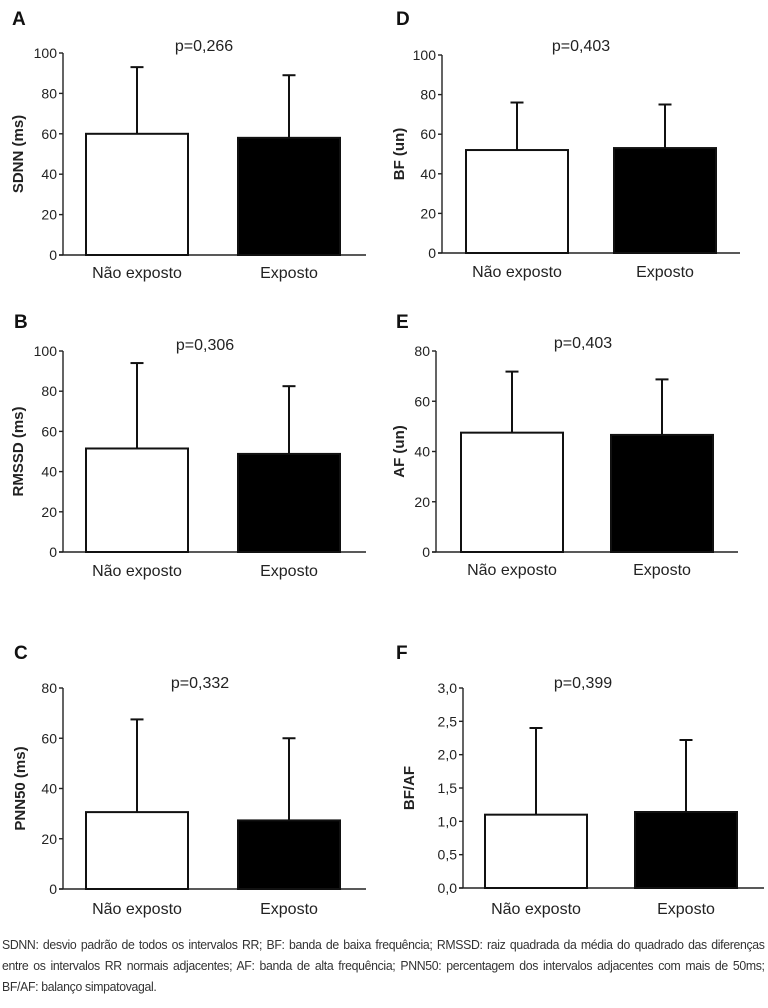  What do you see at coordinates (137, 273) in the screenshot?
I see `panel-a-category-label: Não exposto` at bounding box center [137, 273].